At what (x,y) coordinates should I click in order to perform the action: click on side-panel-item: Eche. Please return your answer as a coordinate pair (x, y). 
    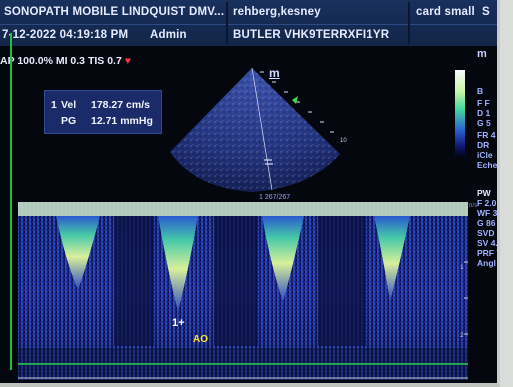
    Looking at the image, I should click on (487, 165).